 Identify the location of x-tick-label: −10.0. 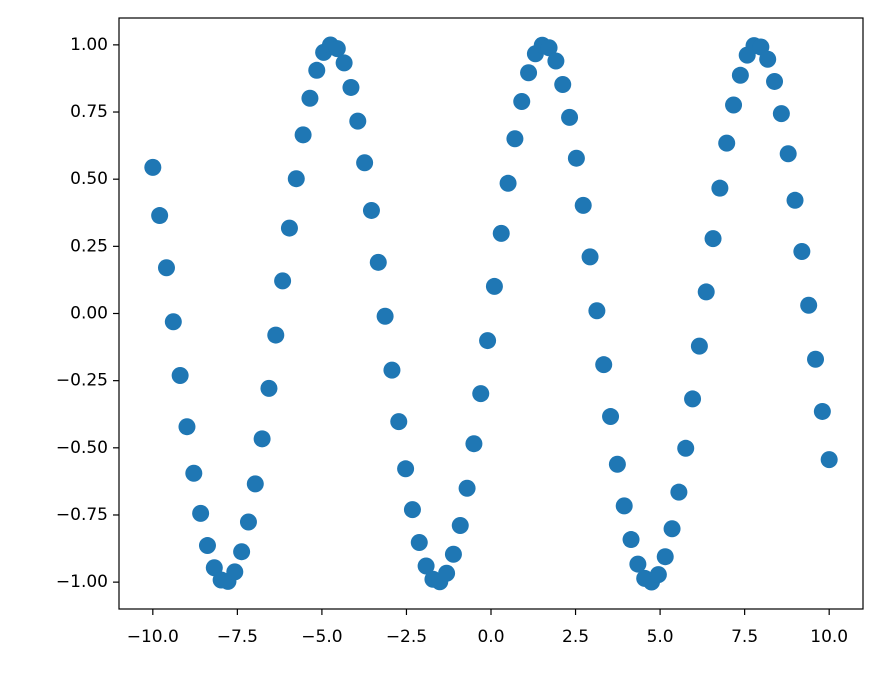
(153, 637).